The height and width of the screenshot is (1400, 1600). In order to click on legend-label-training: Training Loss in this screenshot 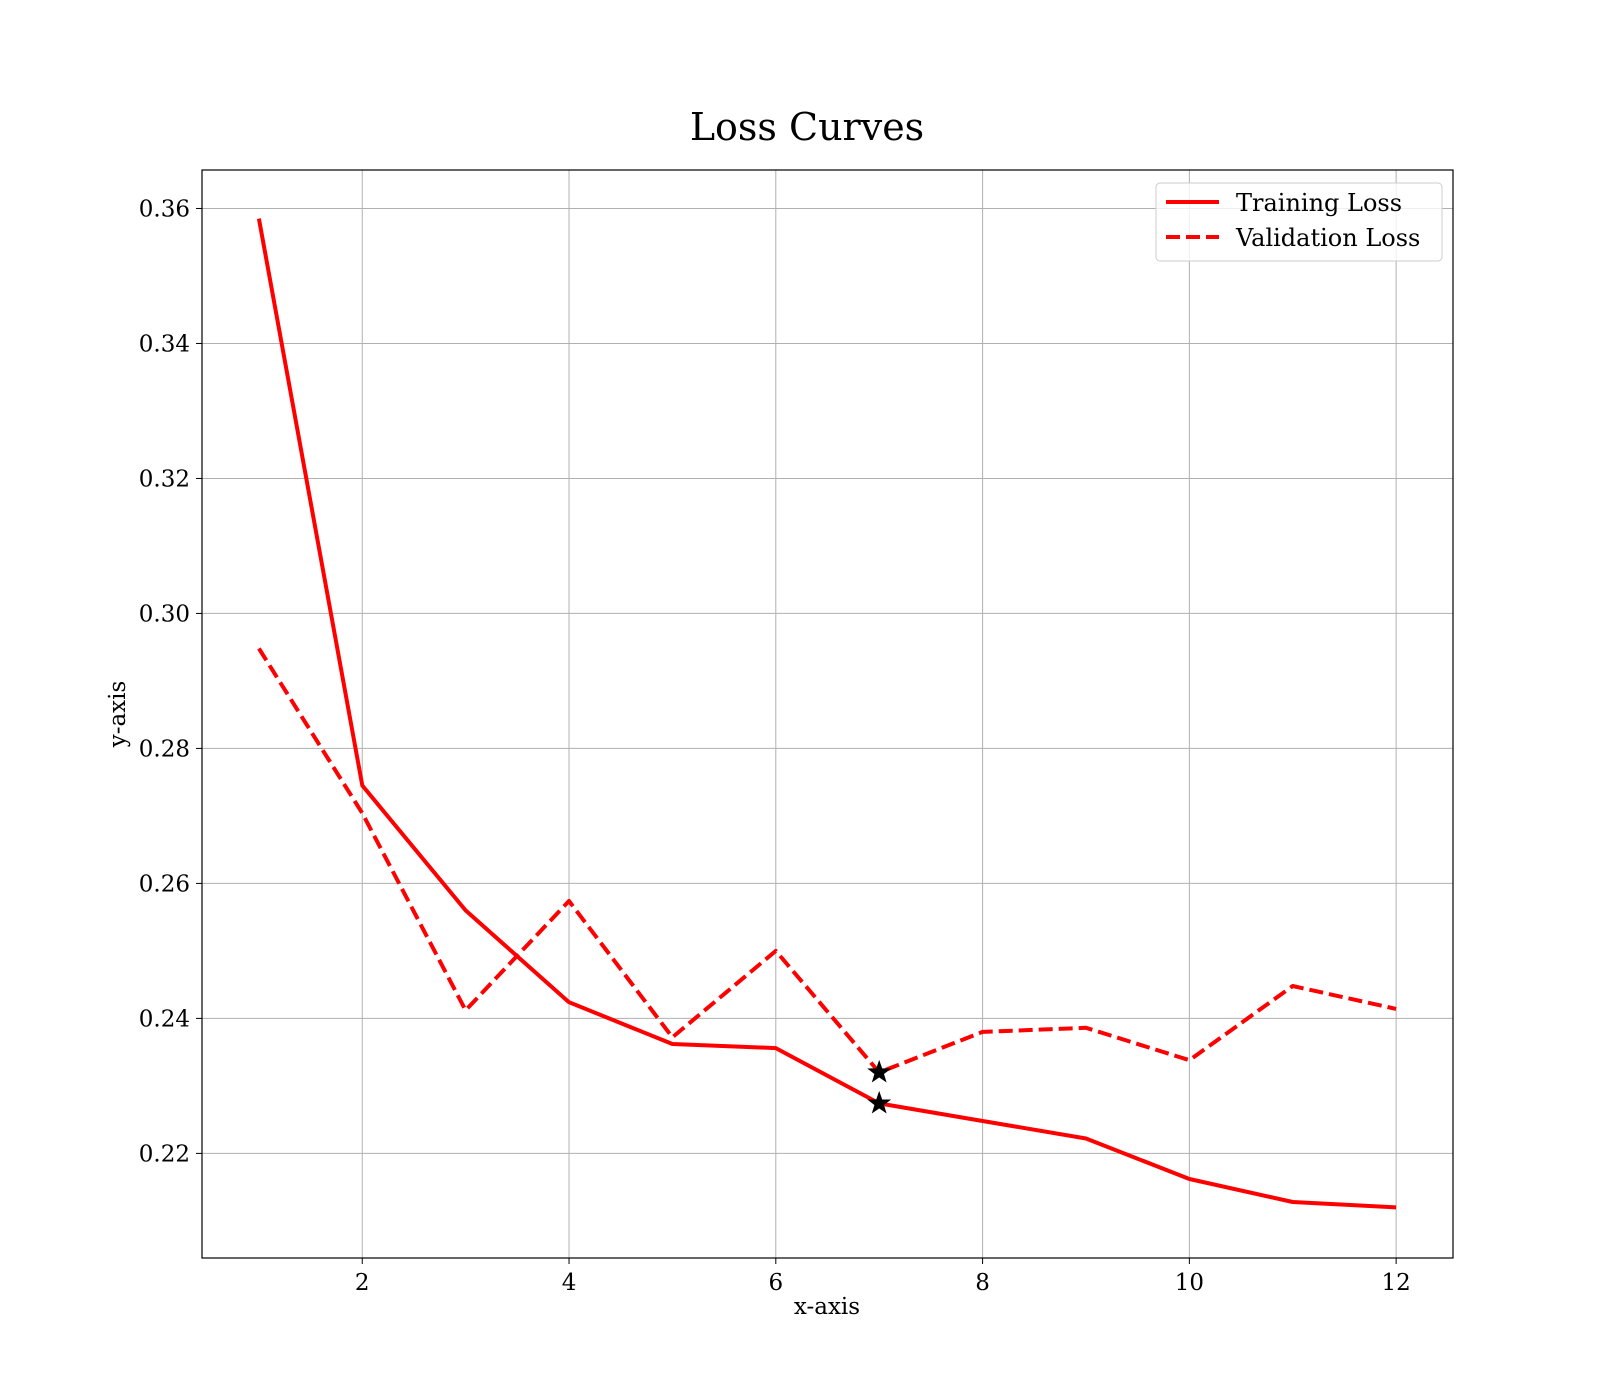, I will do `click(1319, 203)`.